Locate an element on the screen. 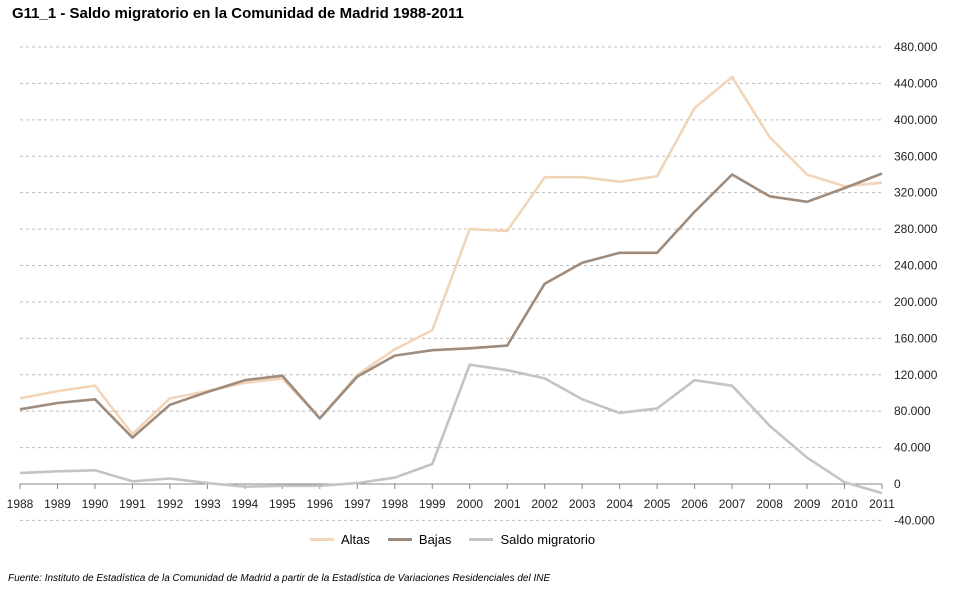 The width and height of the screenshot is (970, 604). y-tick-label: 160.000 is located at coordinates (916, 338).